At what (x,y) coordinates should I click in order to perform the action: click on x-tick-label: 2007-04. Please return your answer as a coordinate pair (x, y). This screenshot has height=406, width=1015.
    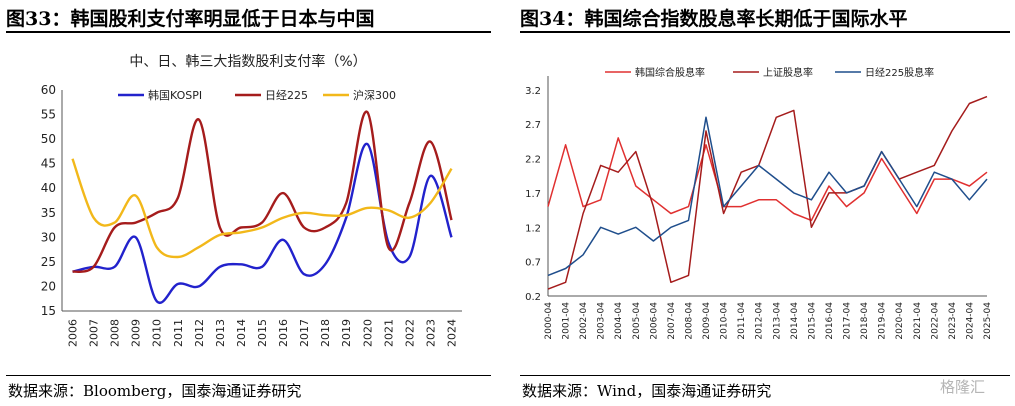
    Looking at the image, I should click on (672, 321).